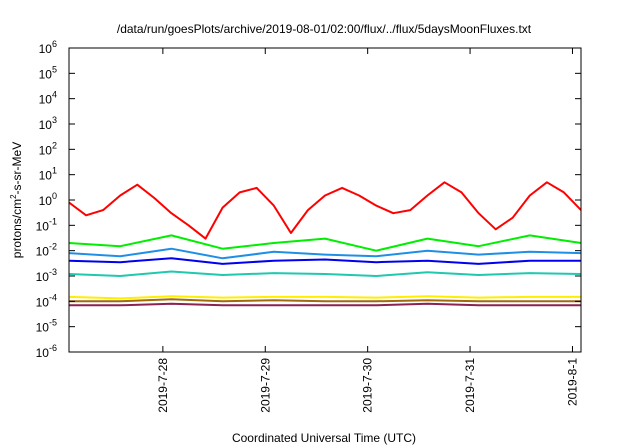 The image size is (640, 448). Describe the element at coordinates (13, 196) in the screenshot. I see `y-axis-label-sup: 2` at that location.